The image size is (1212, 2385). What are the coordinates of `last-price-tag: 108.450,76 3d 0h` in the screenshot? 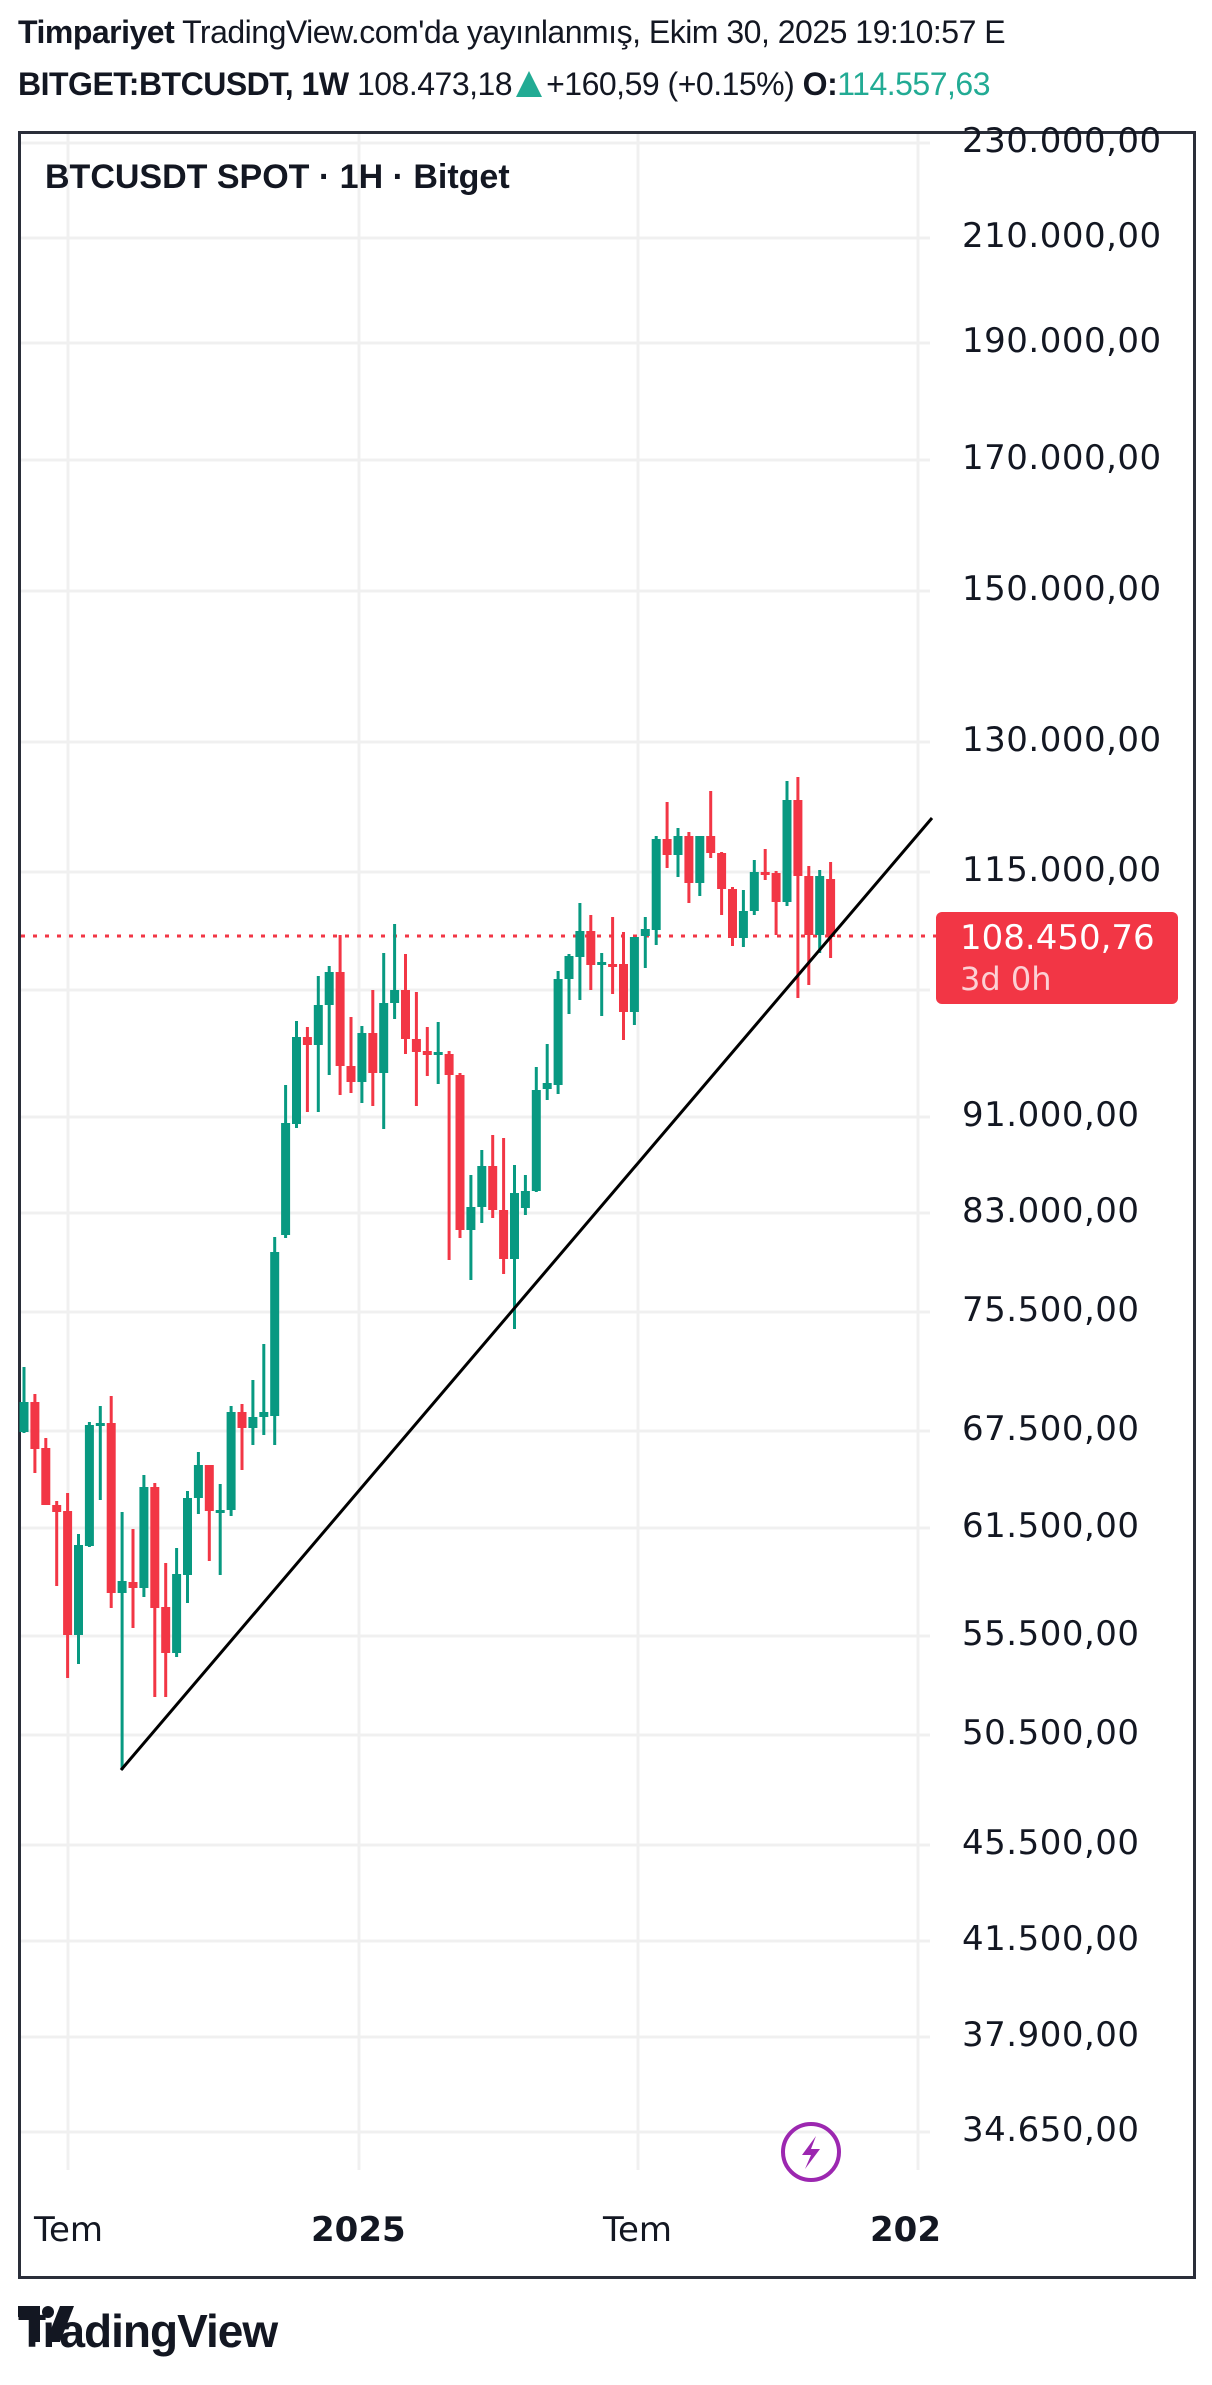 It's located at (1057, 958).